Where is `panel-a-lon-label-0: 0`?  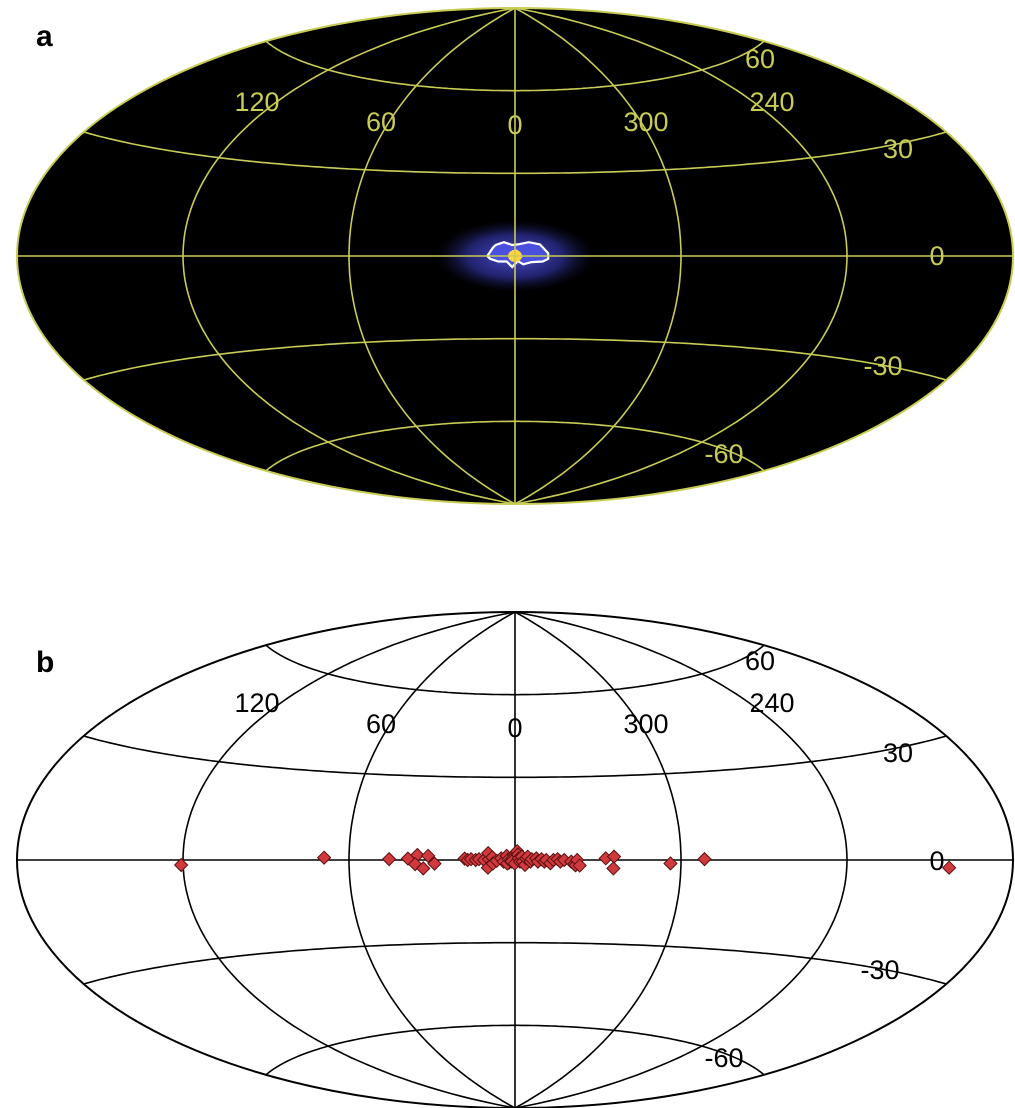
panel-a-lon-label-0: 0 is located at coordinates (514, 125).